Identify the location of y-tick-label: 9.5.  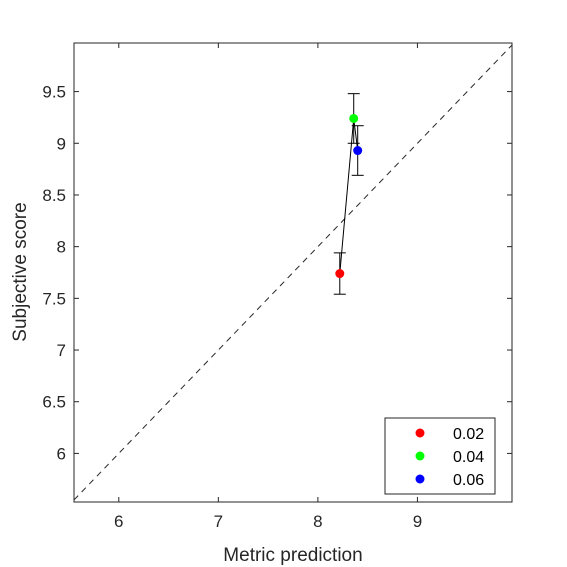
(54, 92).